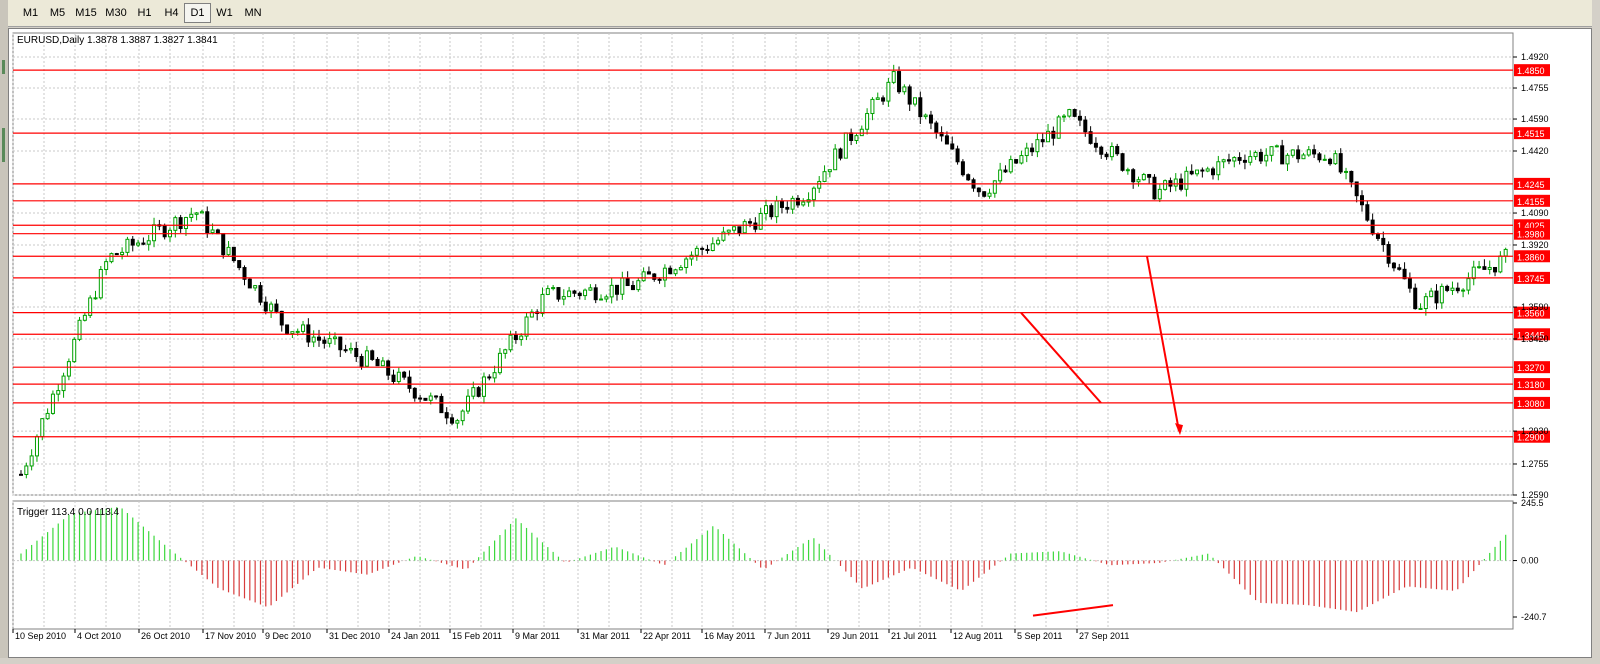 The width and height of the screenshot is (1600, 664). What do you see at coordinates (415, 636) in the screenshot?
I see `date-label: 24 Jan 2011` at bounding box center [415, 636].